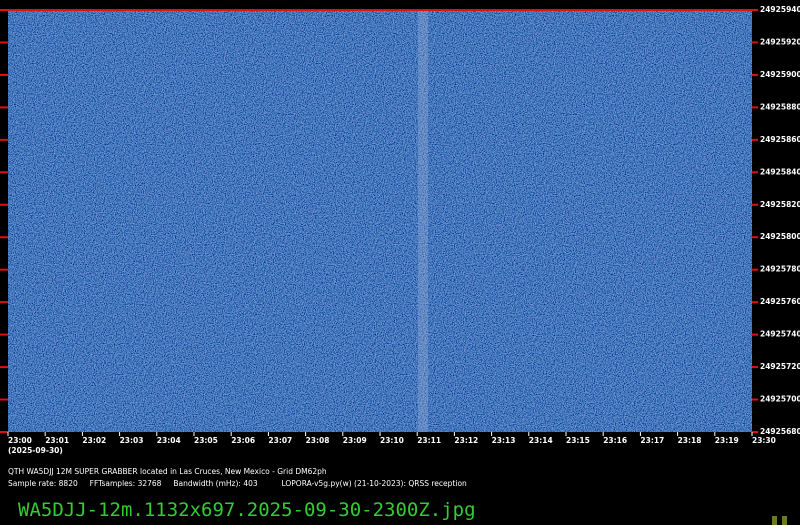 The image size is (800, 525). What do you see at coordinates (243, 440) in the screenshot?
I see `x-tick-label: 23:06` at bounding box center [243, 440].